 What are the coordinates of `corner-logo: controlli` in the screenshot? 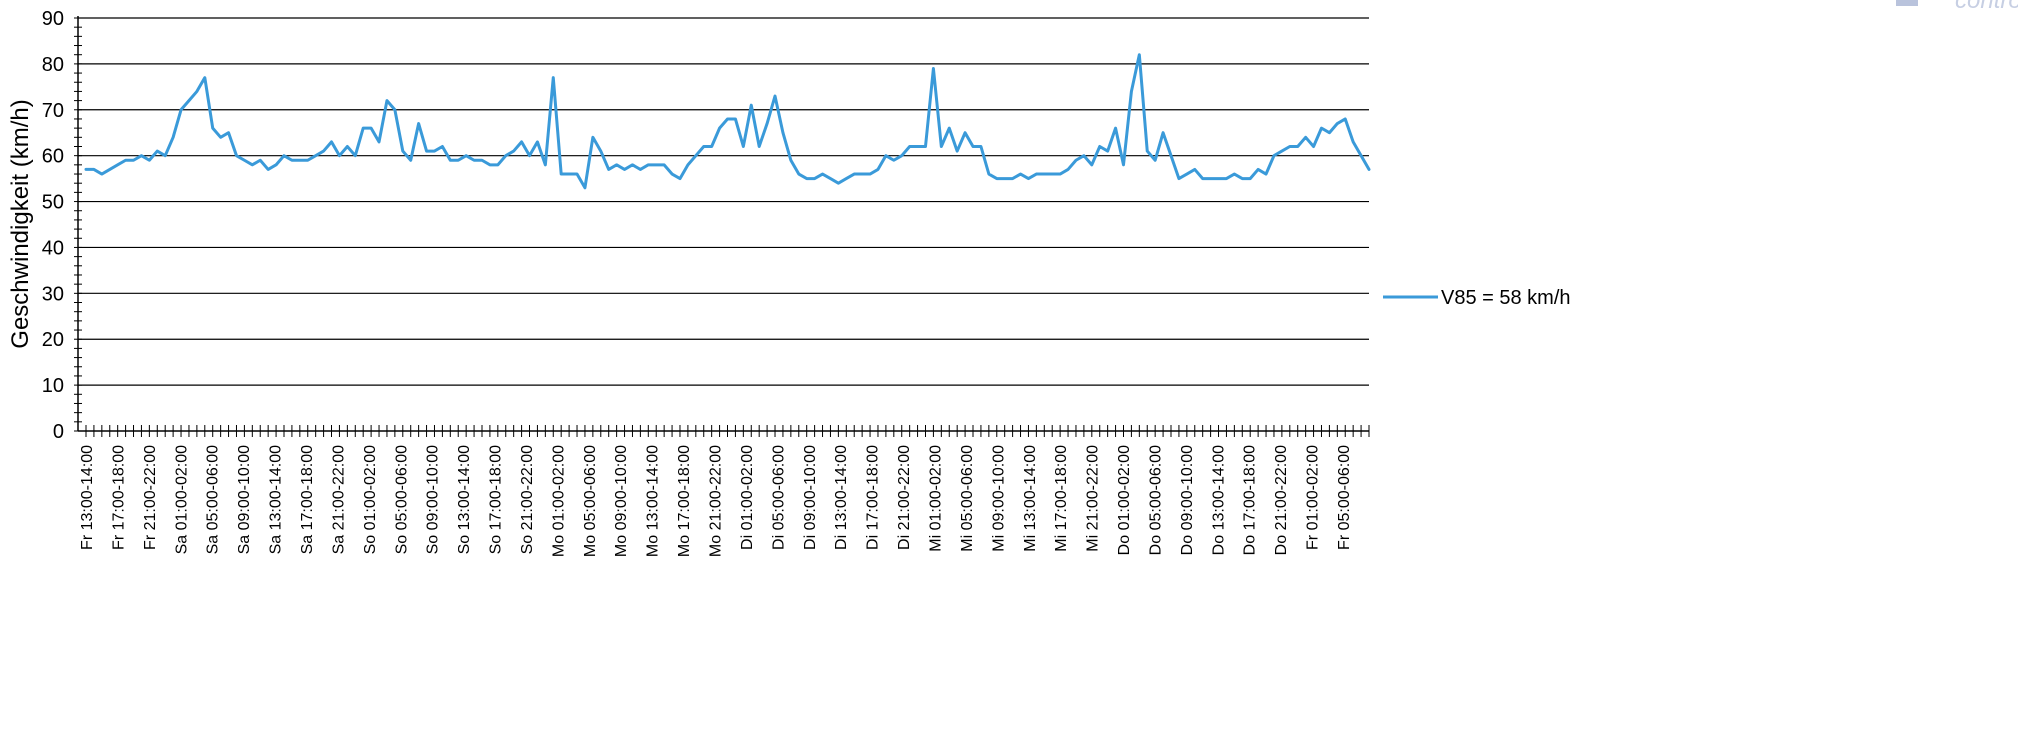 It's located at (1957, 7).